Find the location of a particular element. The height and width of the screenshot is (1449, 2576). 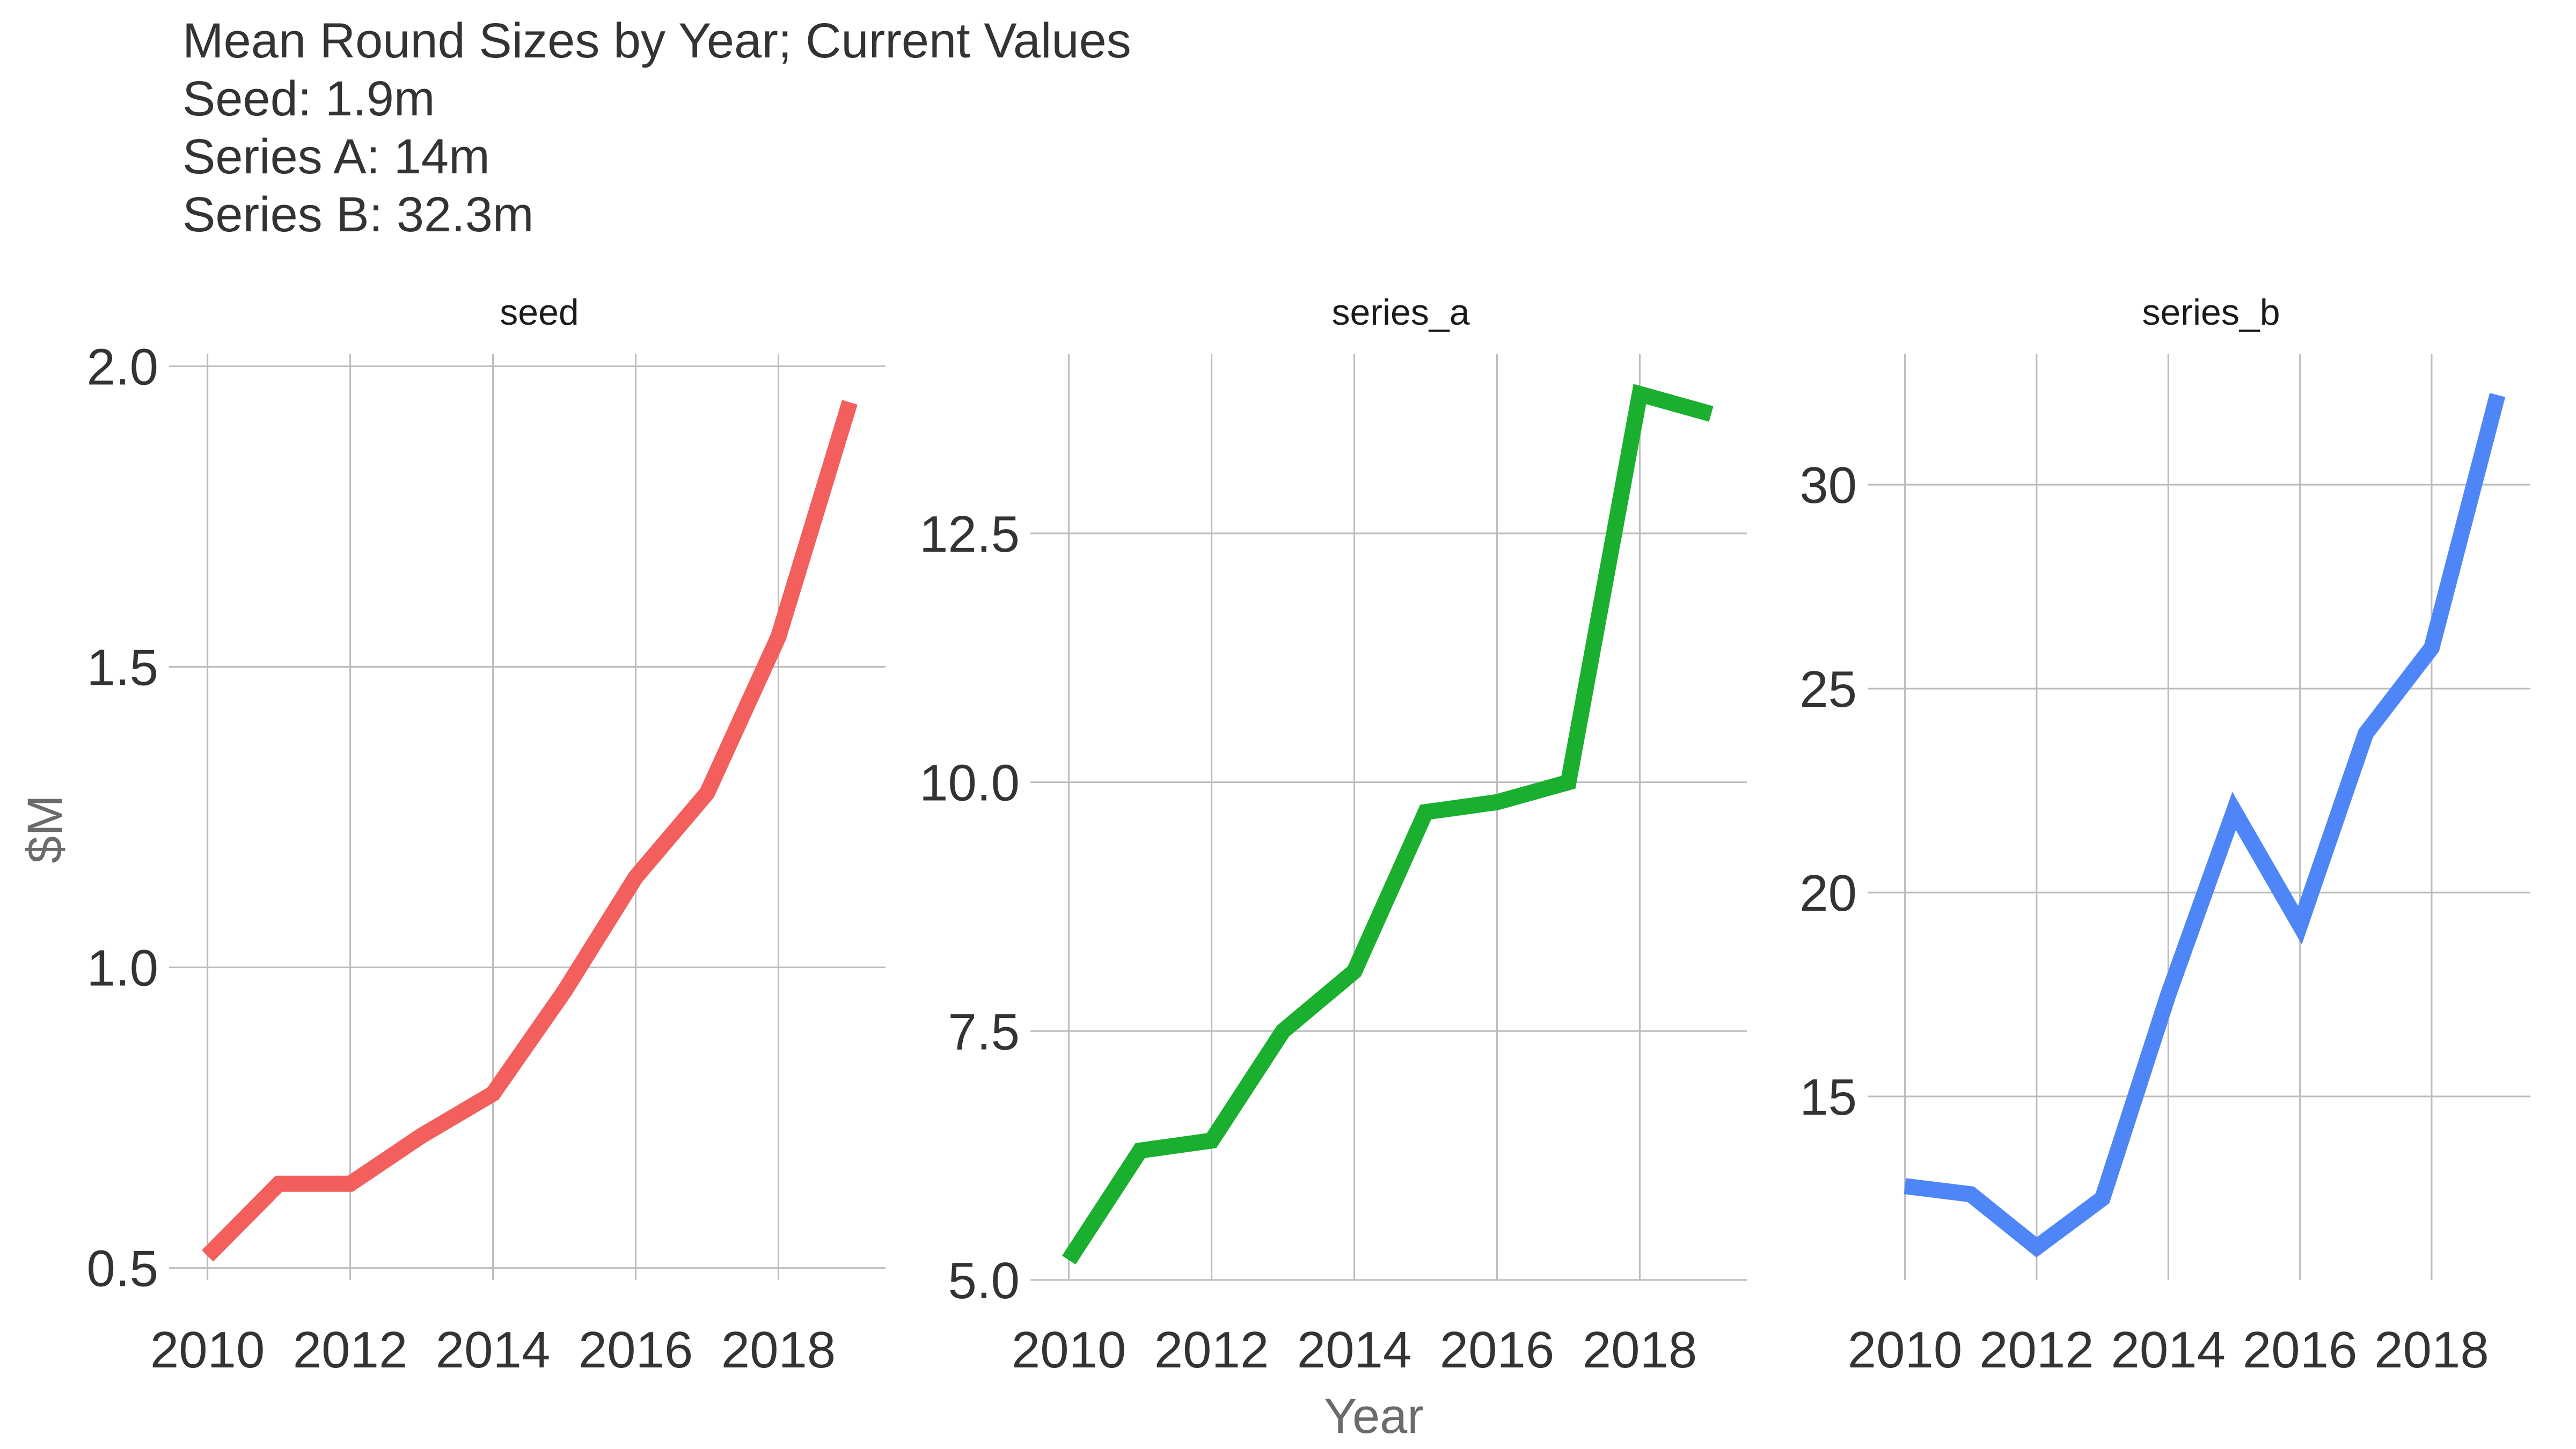

x-axis-label: Year is located at coordinates (1374, 1416).